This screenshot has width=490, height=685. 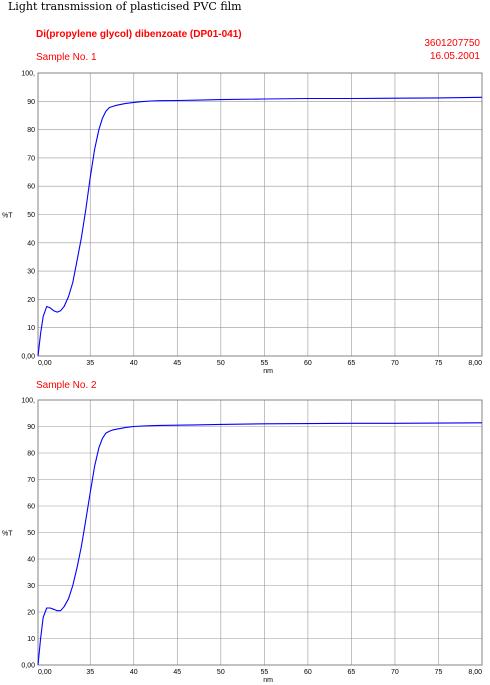 What do you see at coordinates (452, 43) in the screenshot?
I see `sample-code: 3601207750` at bounding box center [452, 43].